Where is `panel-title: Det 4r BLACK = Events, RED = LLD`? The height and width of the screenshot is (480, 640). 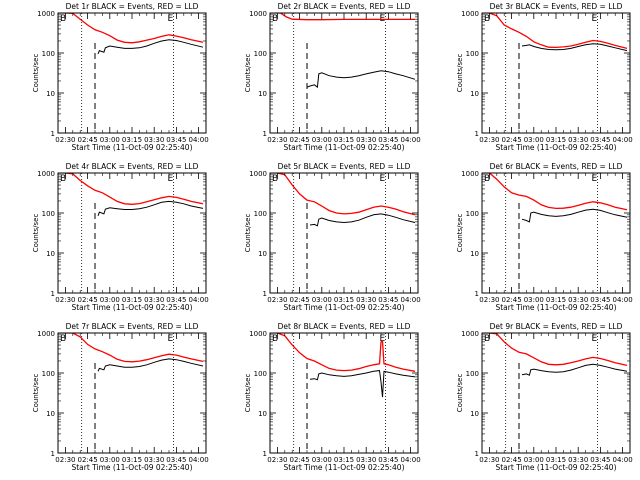
panel-title: Det 4r BLACK = Events, RED = LLD is located at coordinates (132, 166).